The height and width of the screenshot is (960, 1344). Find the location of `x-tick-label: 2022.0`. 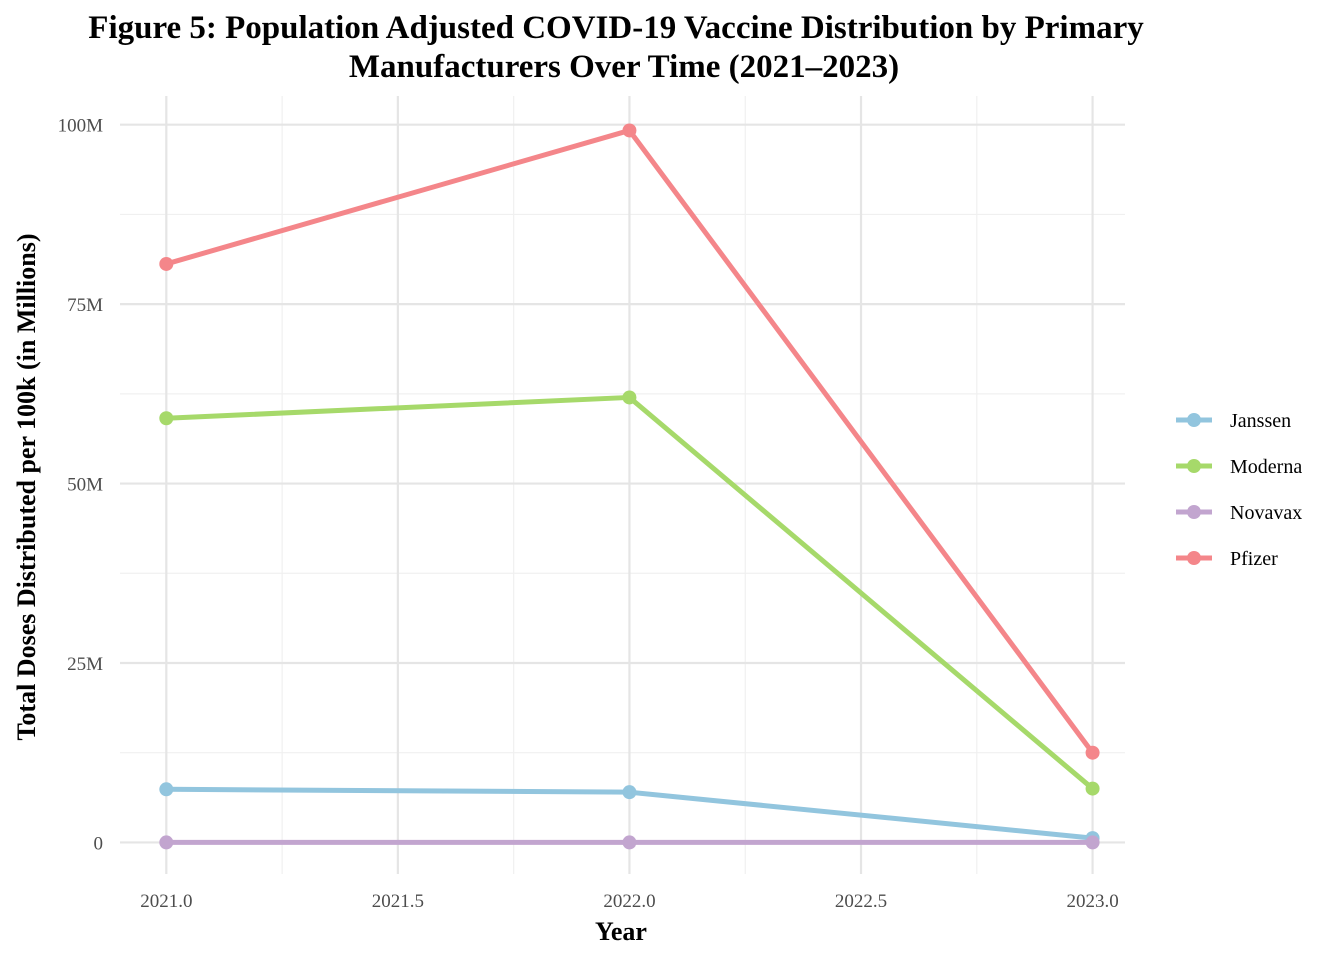

x-tick-label: 2022.0 is located at coordinates (629, 901).